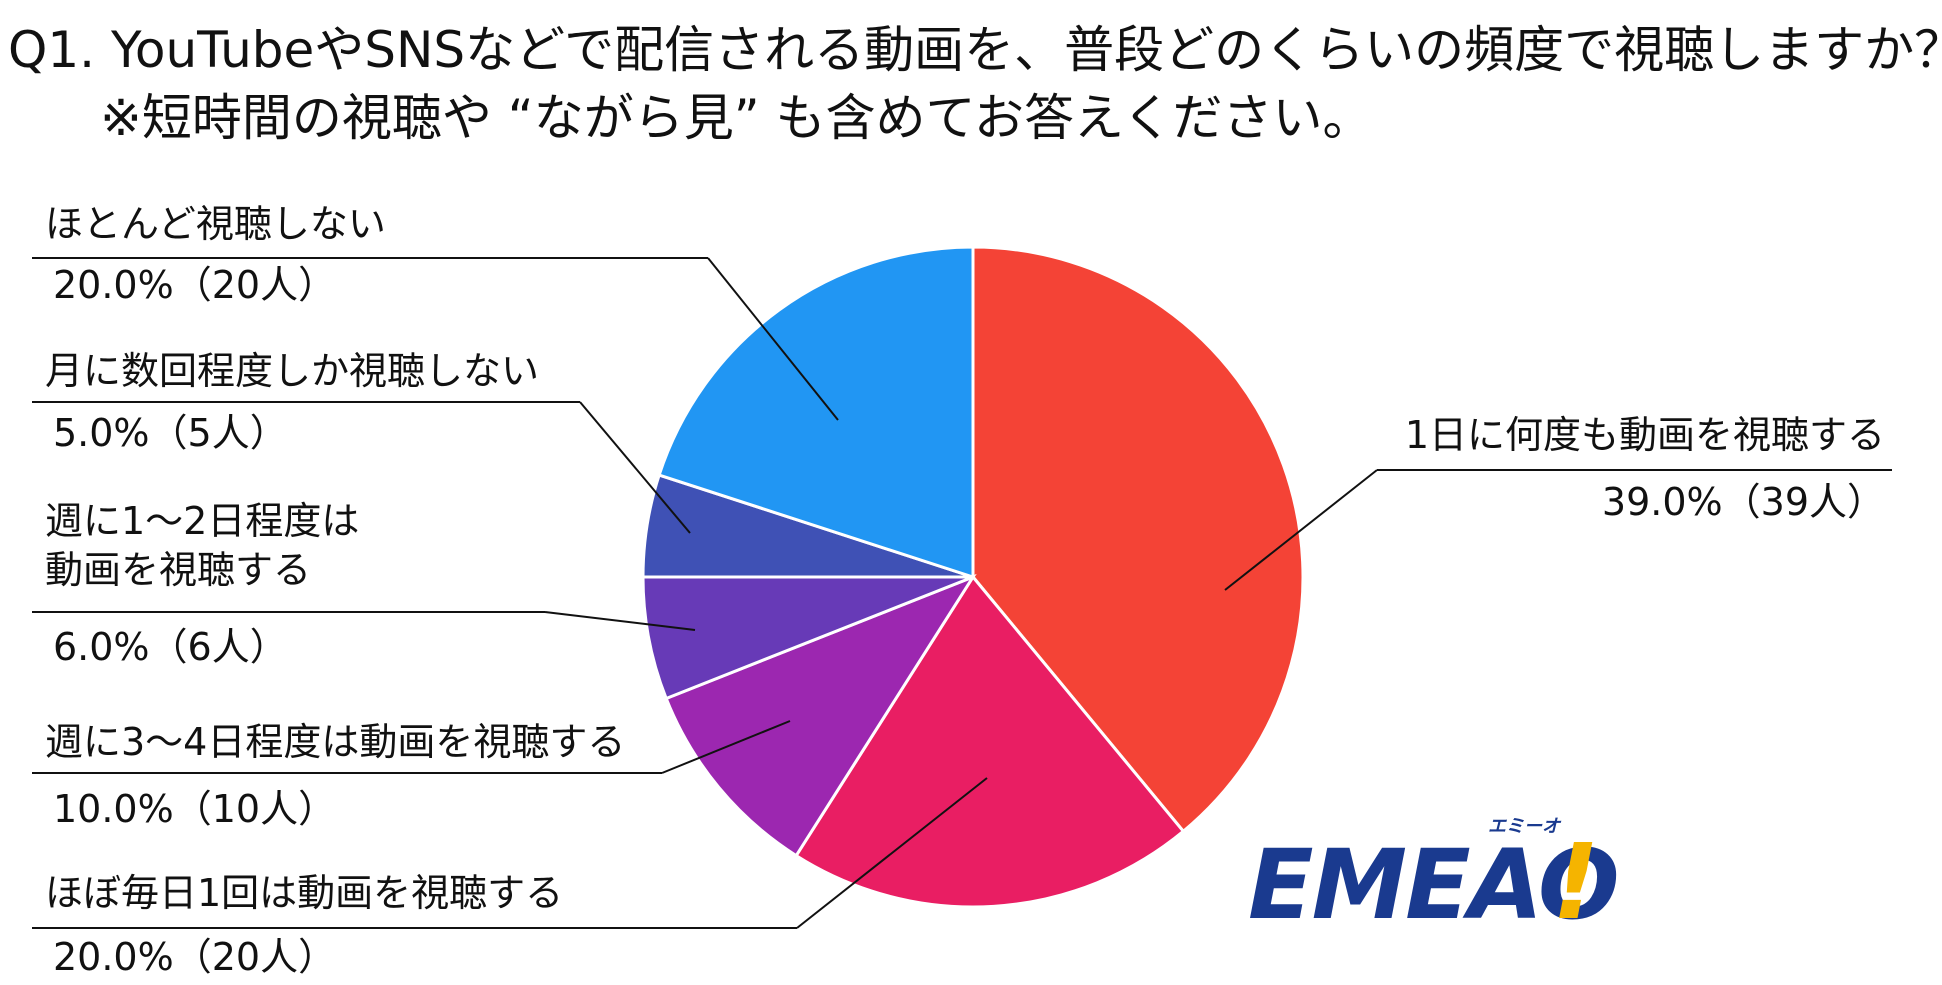  Describe the element at coordinates (194, 809) in the screenshot. I see `slice-label-value: 10.0%（10人）` at that location.